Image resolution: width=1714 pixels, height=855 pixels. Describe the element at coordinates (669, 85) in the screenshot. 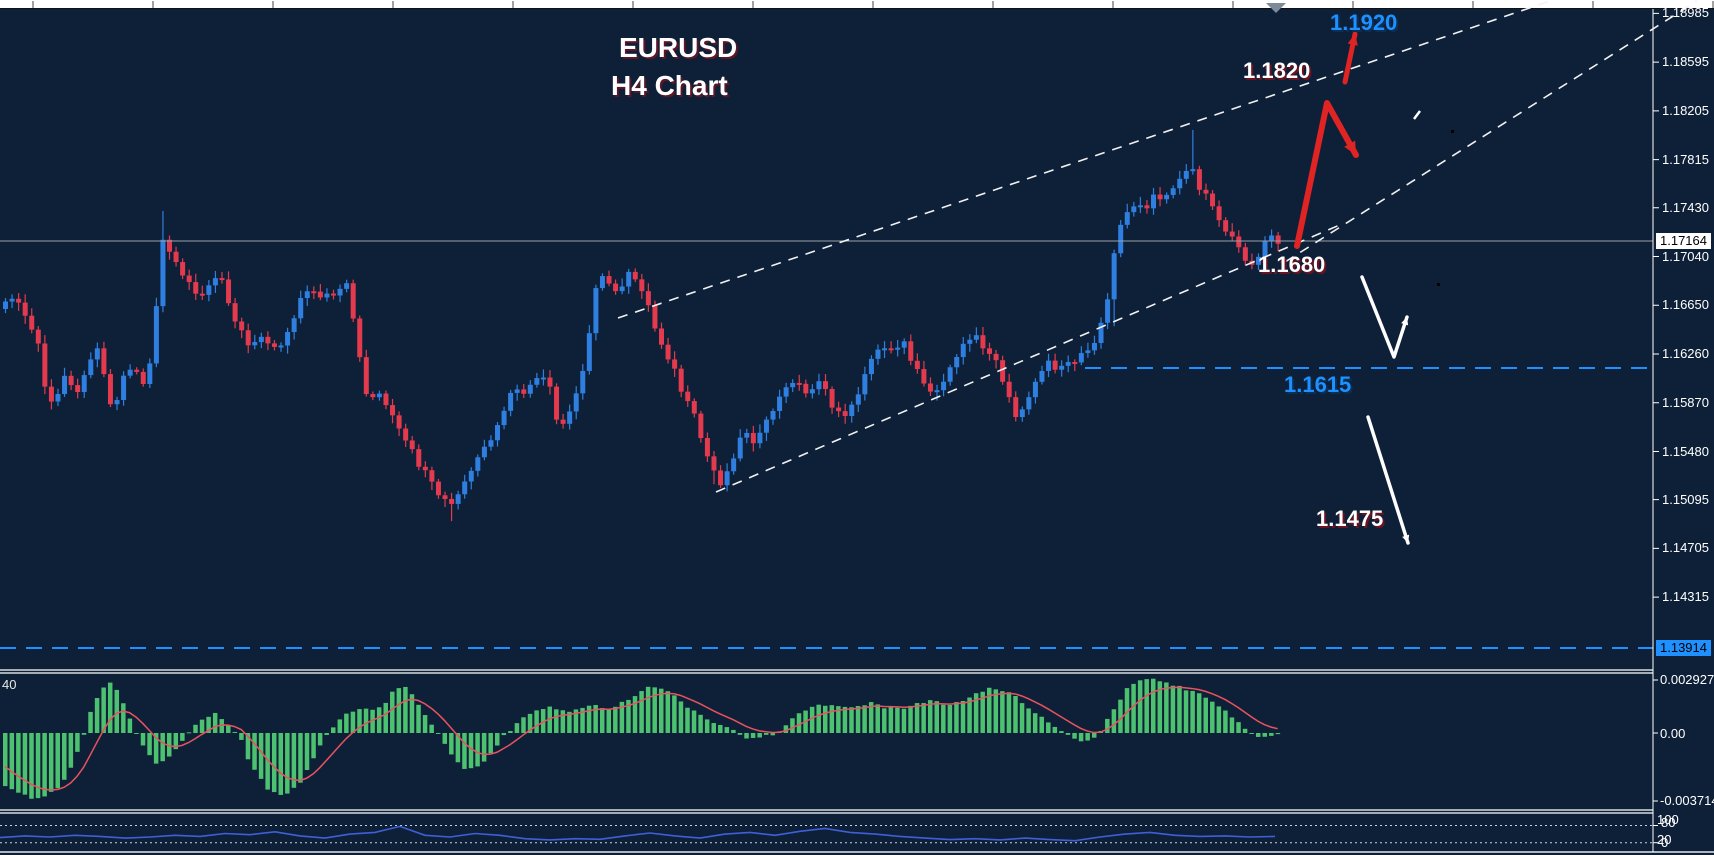

I see `chart-title-timeframe: H4 Chart` at that location.